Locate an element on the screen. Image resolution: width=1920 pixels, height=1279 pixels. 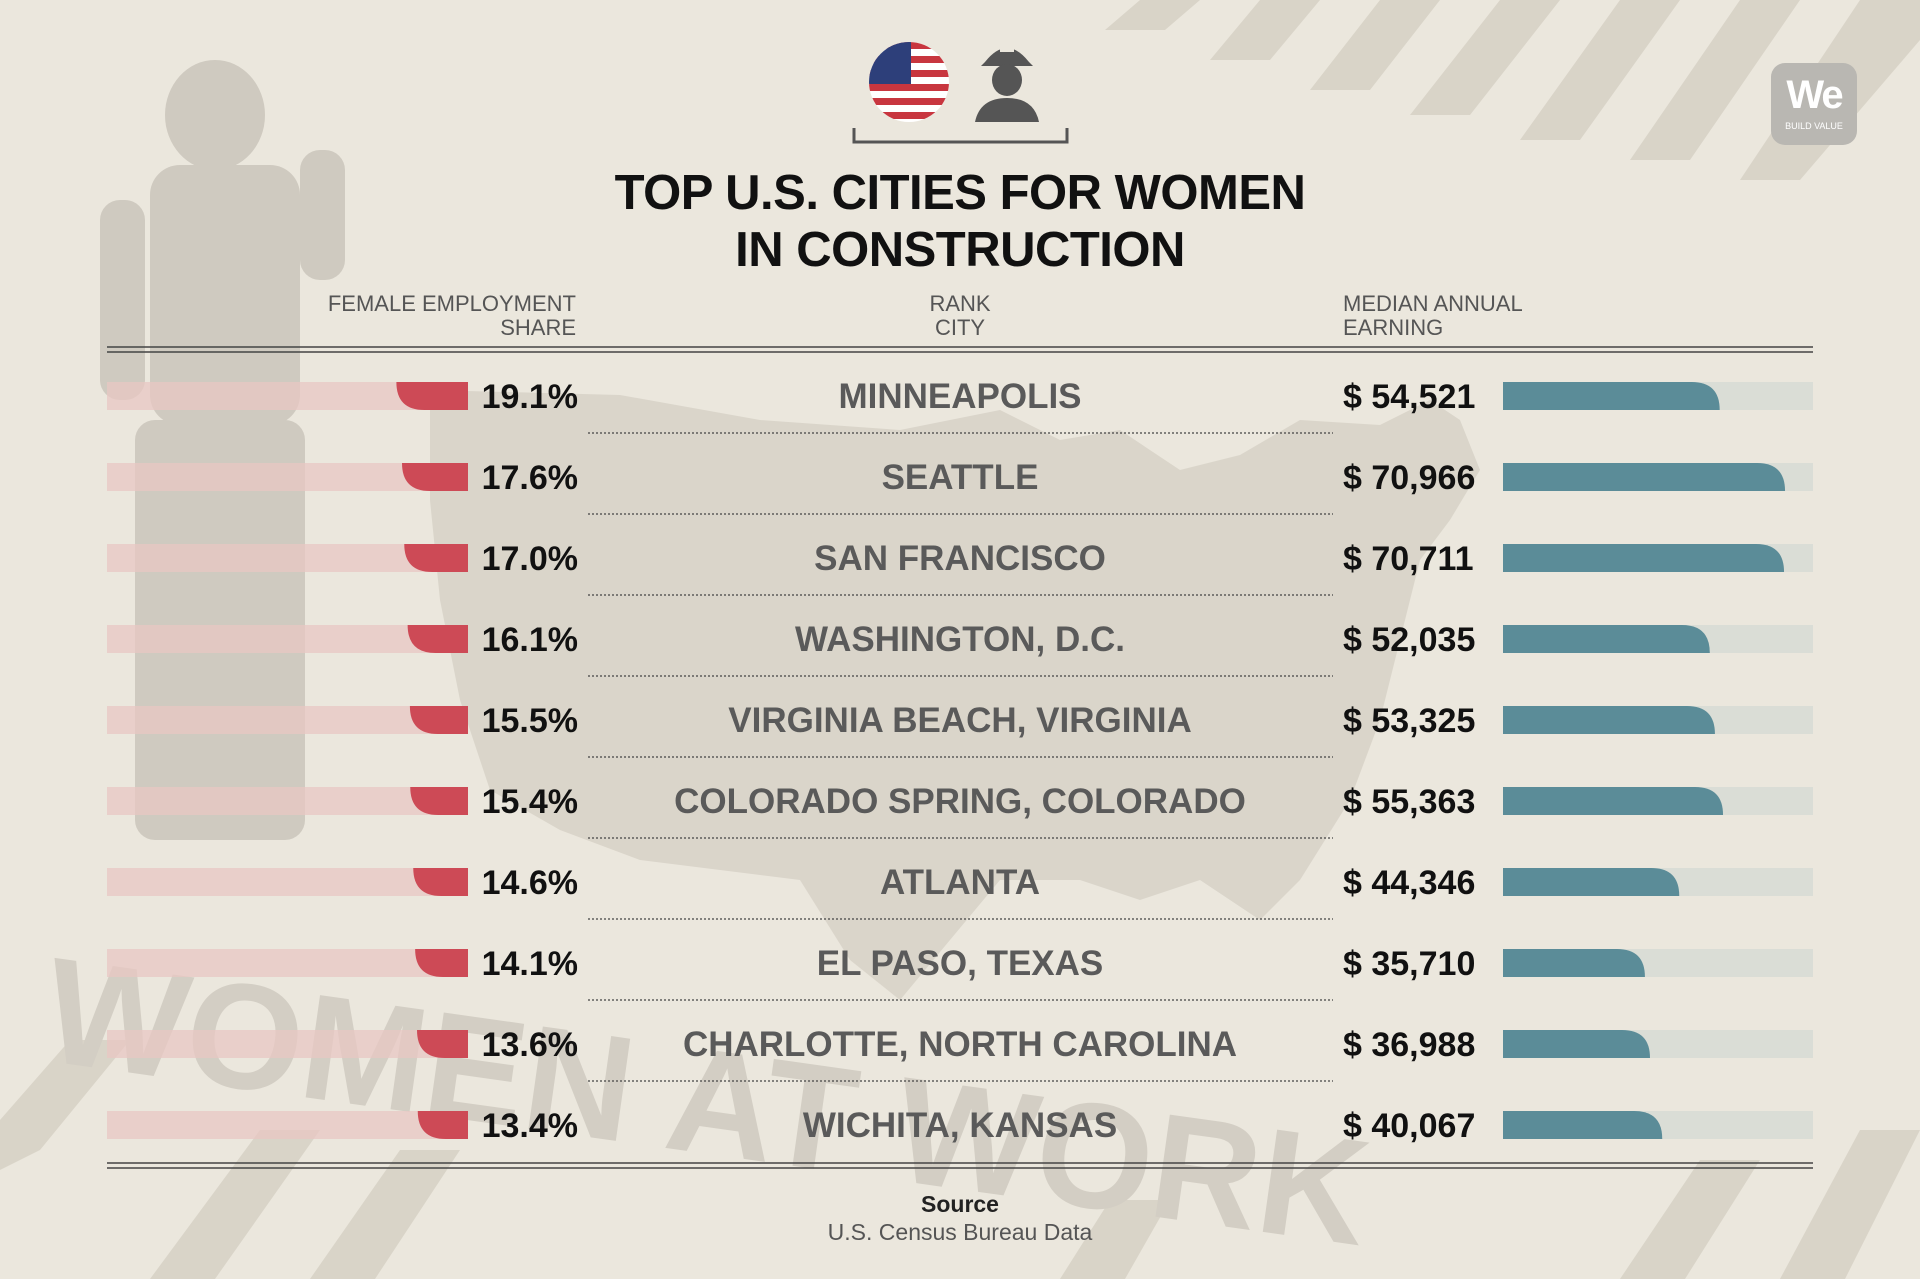
logo-mark: We is located at coordinates (1814, 95).